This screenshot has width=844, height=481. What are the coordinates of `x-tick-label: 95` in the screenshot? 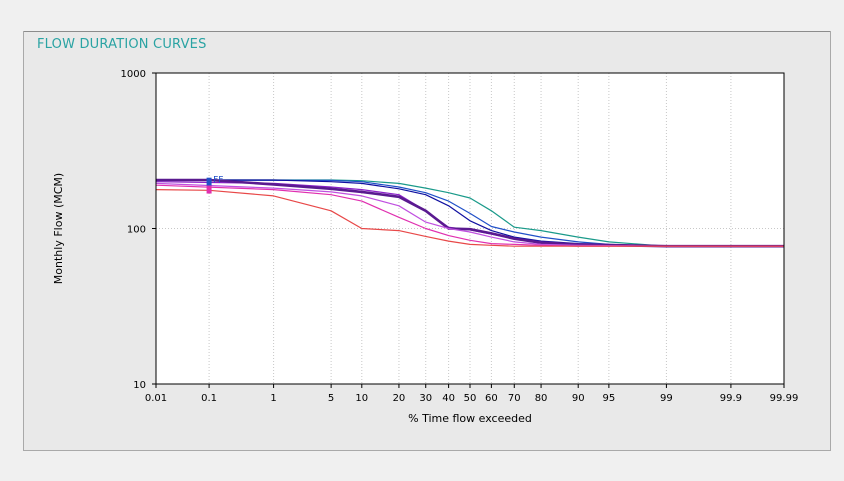 It's located at (609, 398).